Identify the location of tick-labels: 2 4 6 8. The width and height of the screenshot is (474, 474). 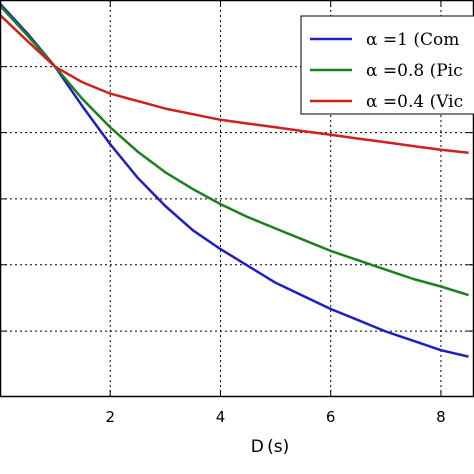
(275, 417).